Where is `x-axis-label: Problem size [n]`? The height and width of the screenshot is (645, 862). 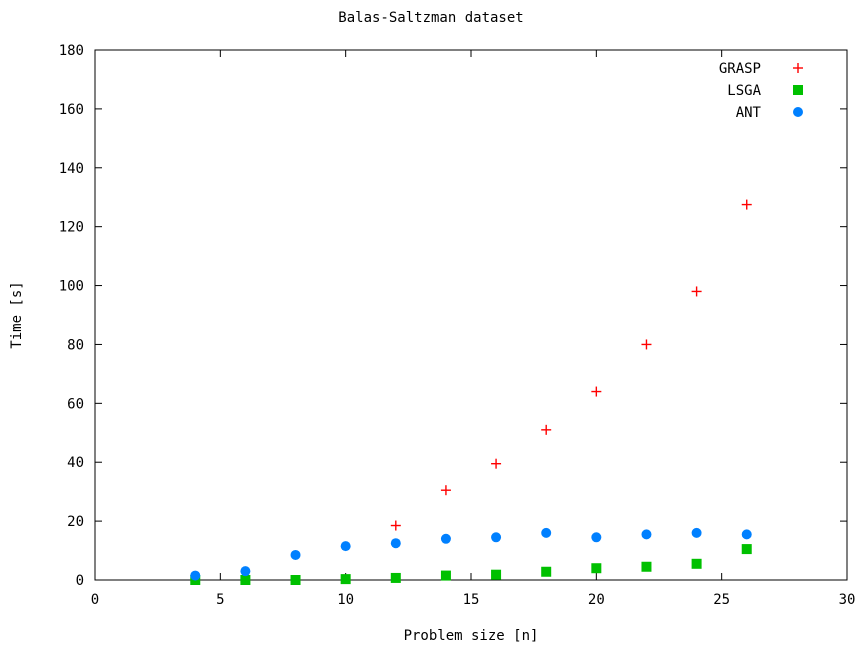 x-axis-label: Problem size [n] is located at coordinates (471, 636).